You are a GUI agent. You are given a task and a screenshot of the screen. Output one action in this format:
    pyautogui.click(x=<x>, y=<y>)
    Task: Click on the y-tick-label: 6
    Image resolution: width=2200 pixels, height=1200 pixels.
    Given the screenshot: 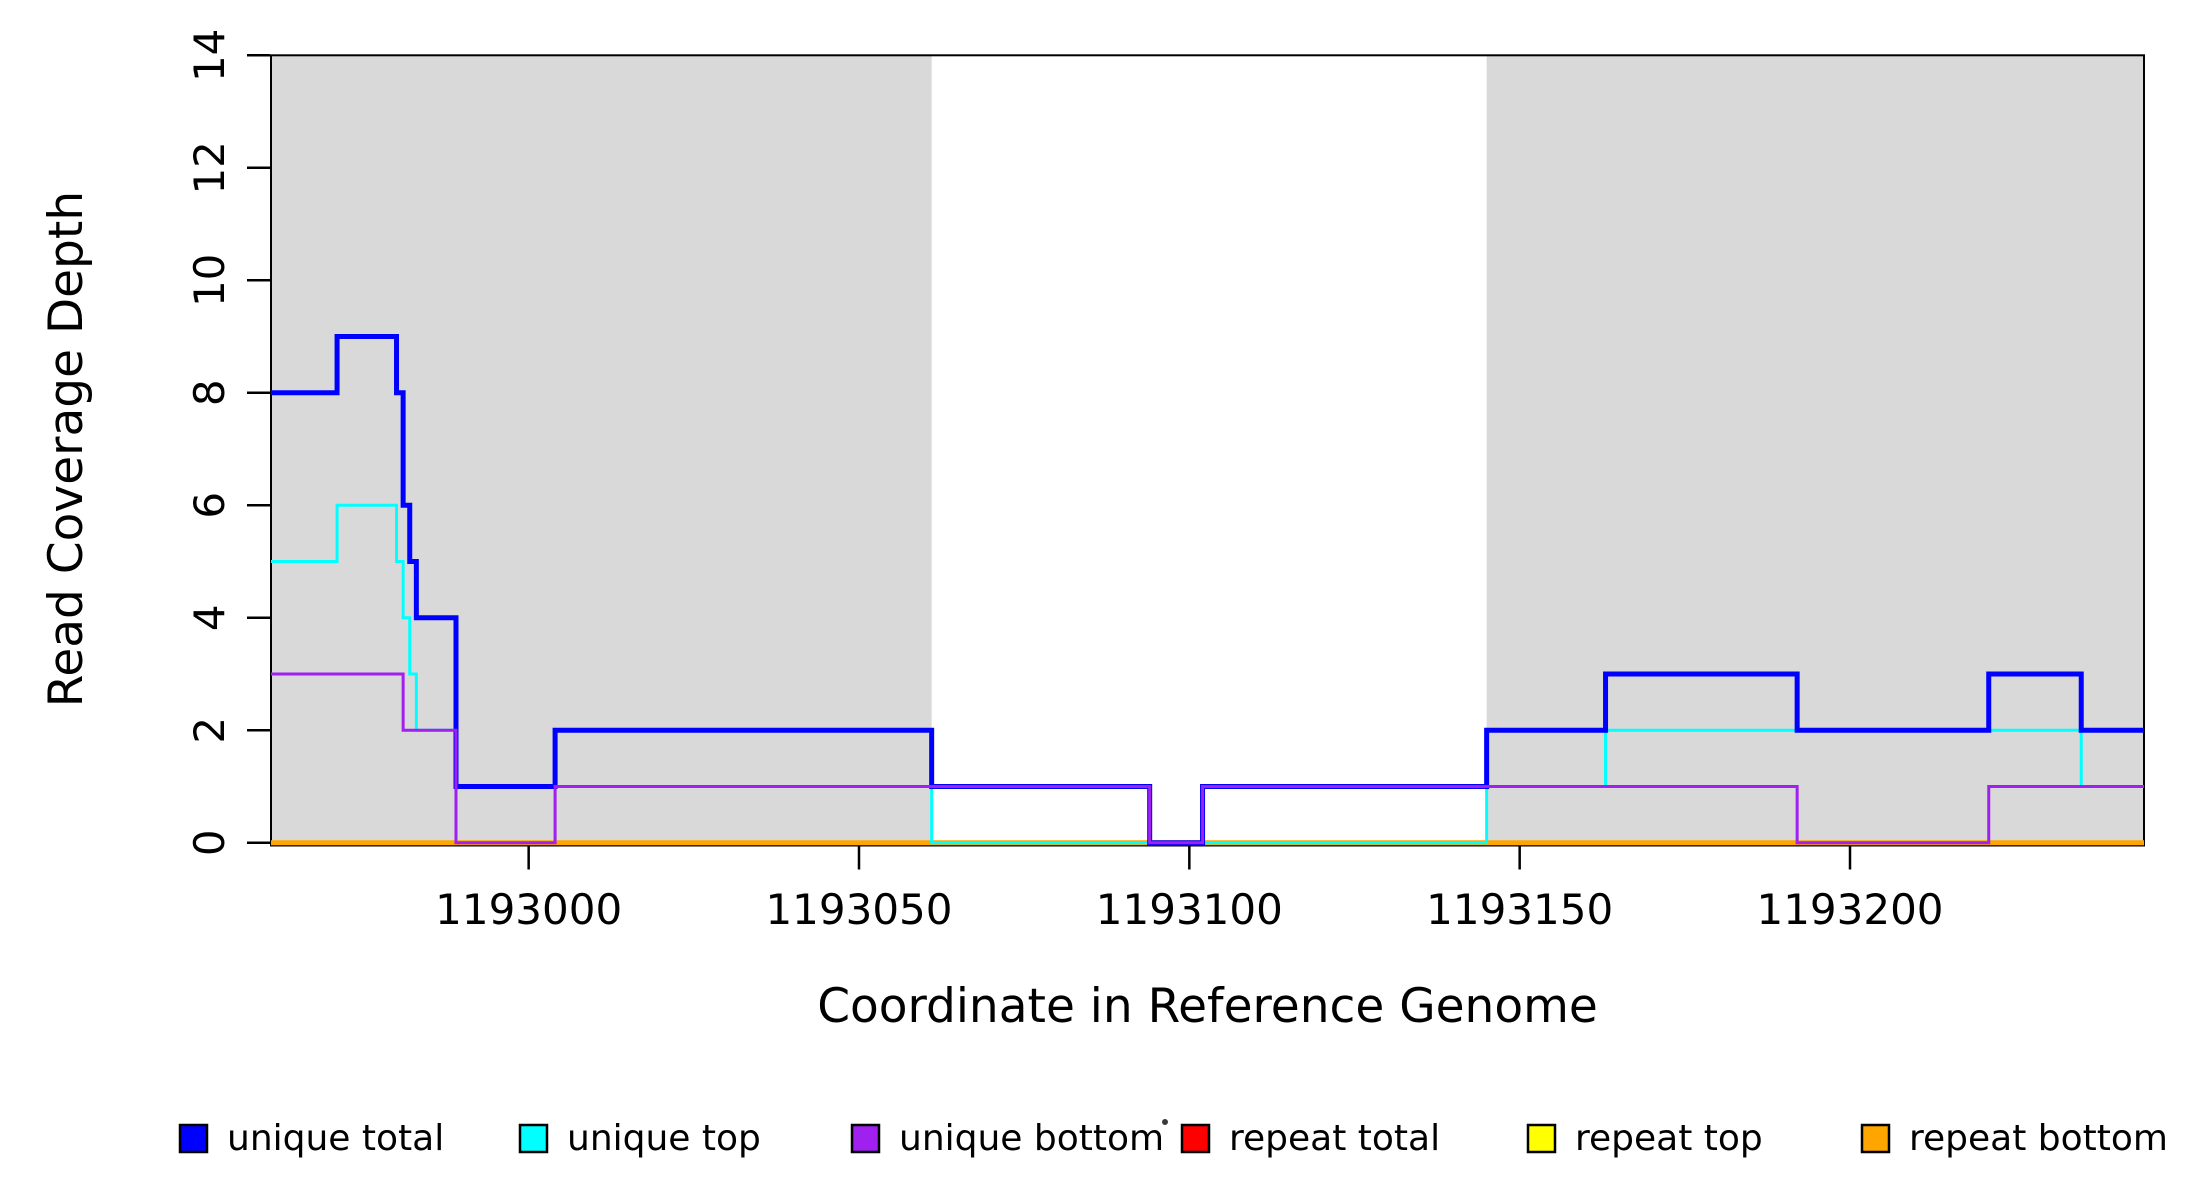 What is the action you would take?
    pyautogui.click(x=209, y=505)
    